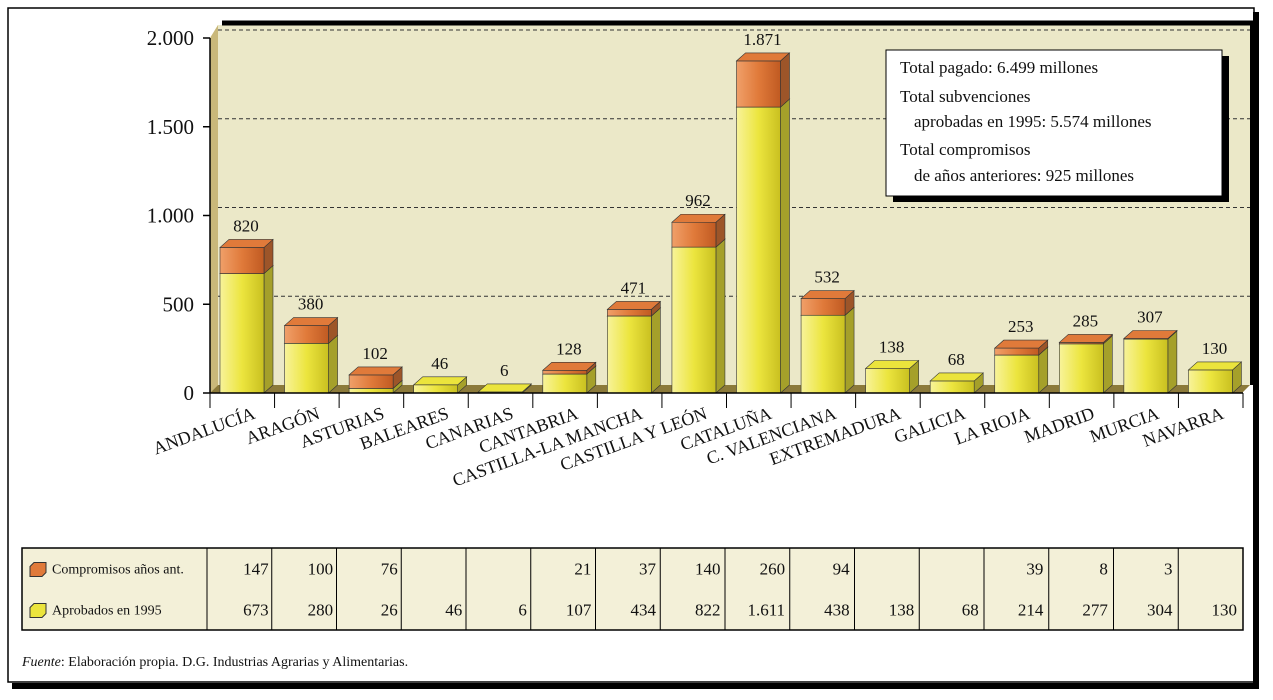 The width and height of the screenshot is (1273, 700). Describe the element at coordinates (842, 569) in the screenshot. I see `table-cell: 94` at that location.